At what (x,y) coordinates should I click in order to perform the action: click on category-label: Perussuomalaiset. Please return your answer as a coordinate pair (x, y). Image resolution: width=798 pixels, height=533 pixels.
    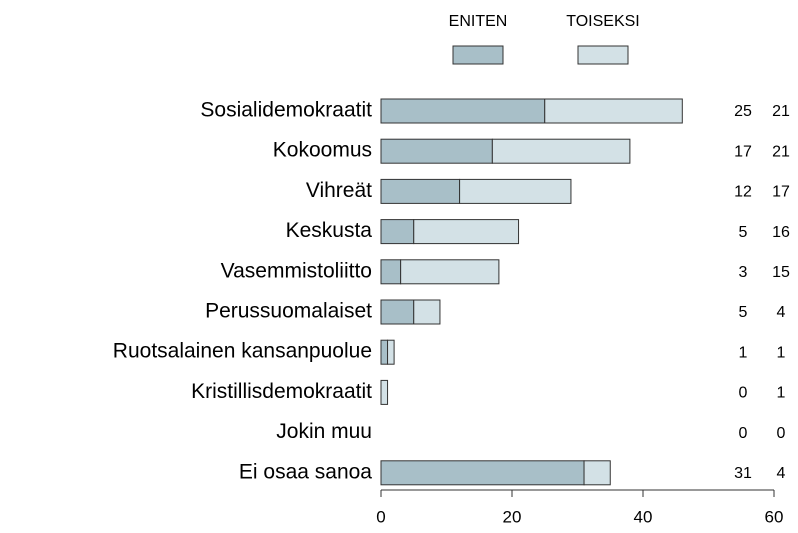
    Looking at the image, I should click on (288, 311).